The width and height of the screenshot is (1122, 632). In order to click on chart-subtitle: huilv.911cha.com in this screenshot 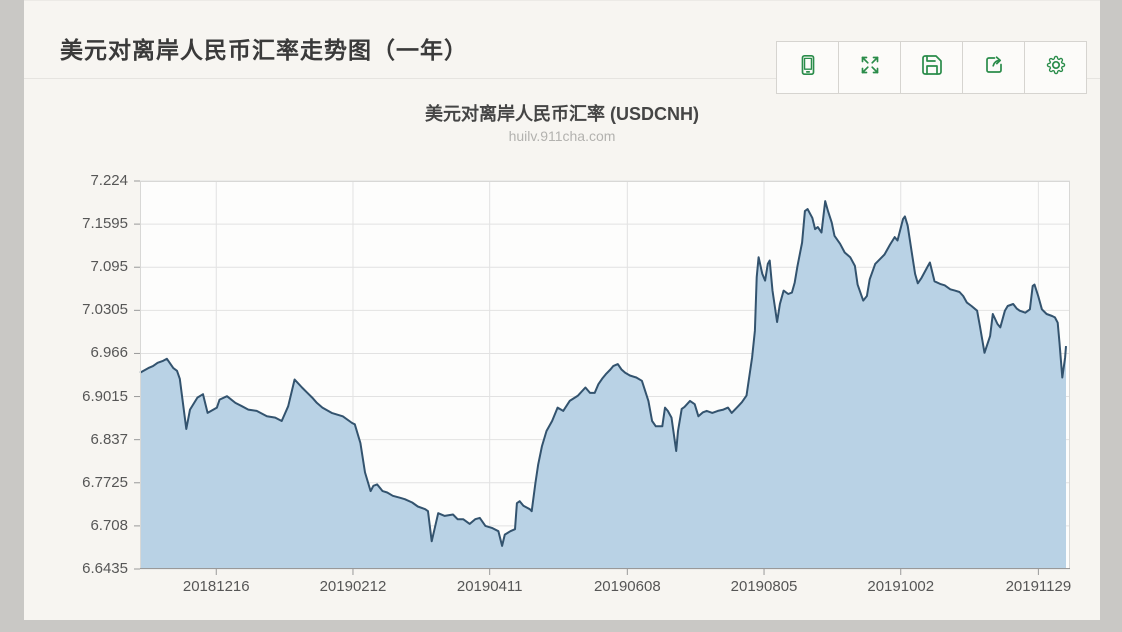, I will do `click(562, 136)`.